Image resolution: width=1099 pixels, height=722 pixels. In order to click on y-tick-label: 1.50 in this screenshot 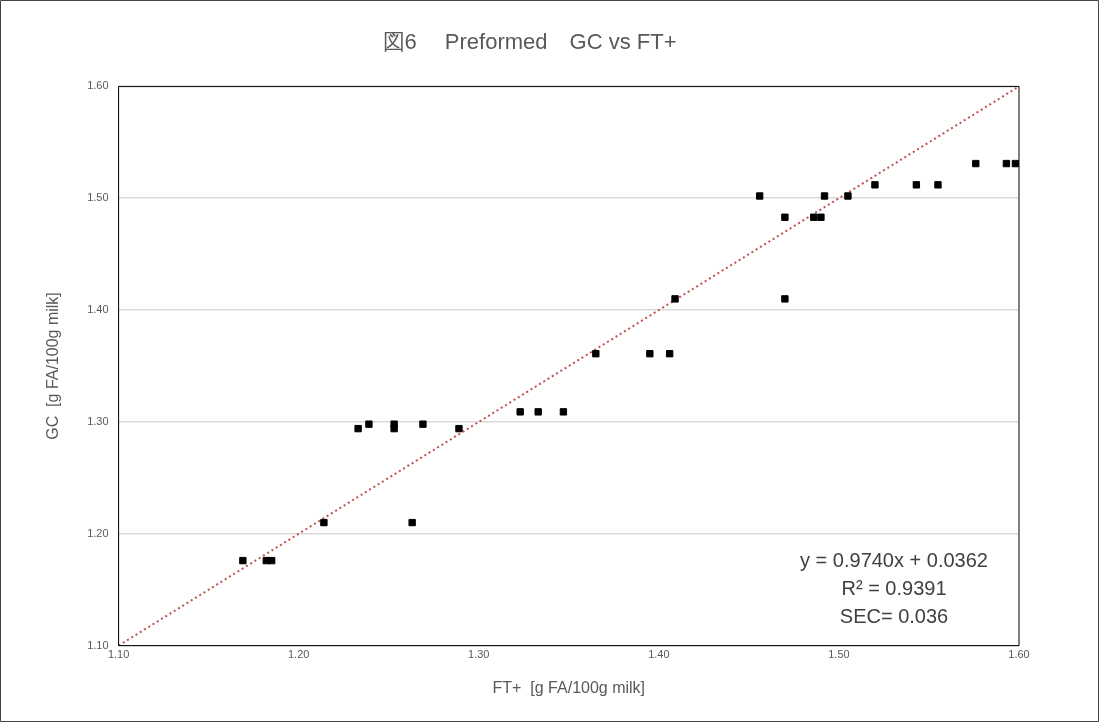, I will do `click(98, 197)`.